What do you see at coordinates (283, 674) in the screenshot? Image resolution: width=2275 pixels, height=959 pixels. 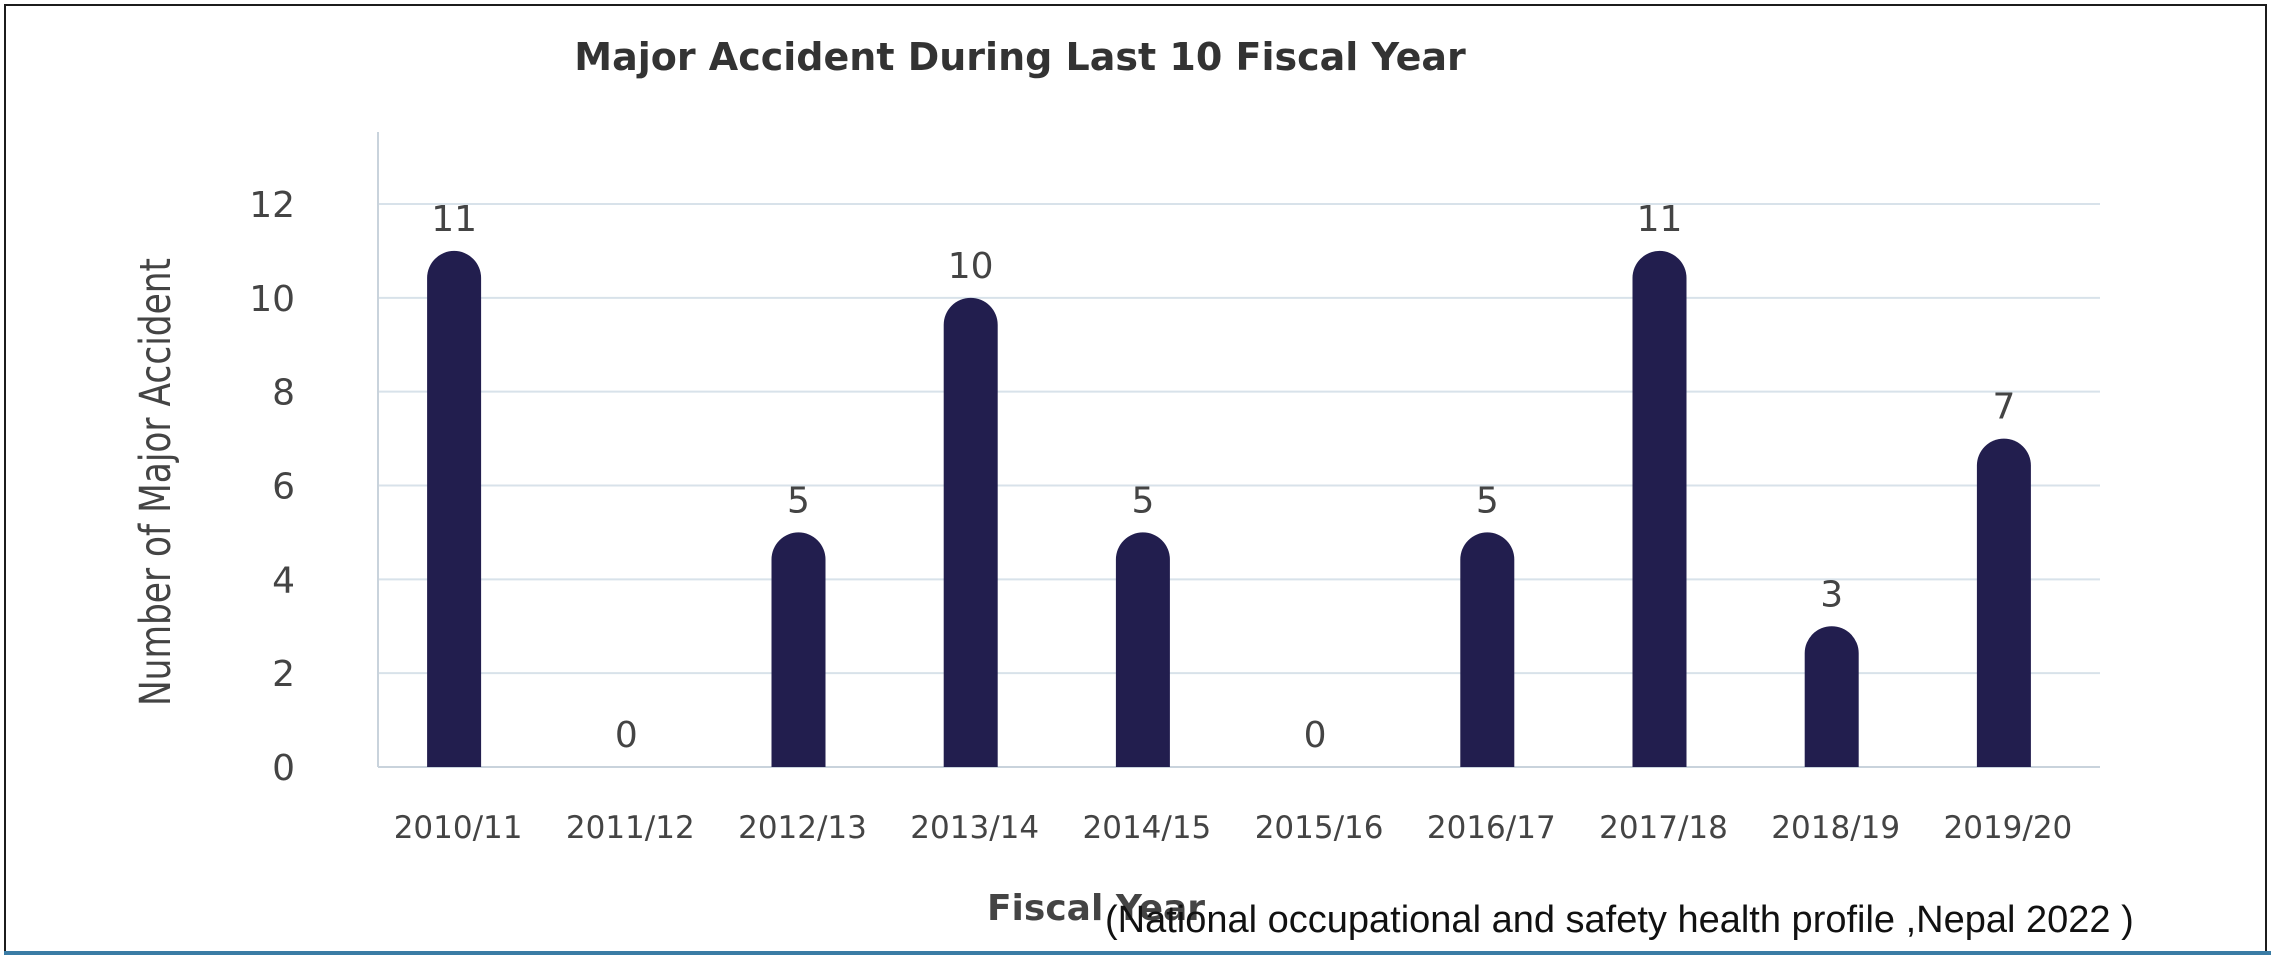 I see `y-tick-label: 2` at bounding box center [283, 674].